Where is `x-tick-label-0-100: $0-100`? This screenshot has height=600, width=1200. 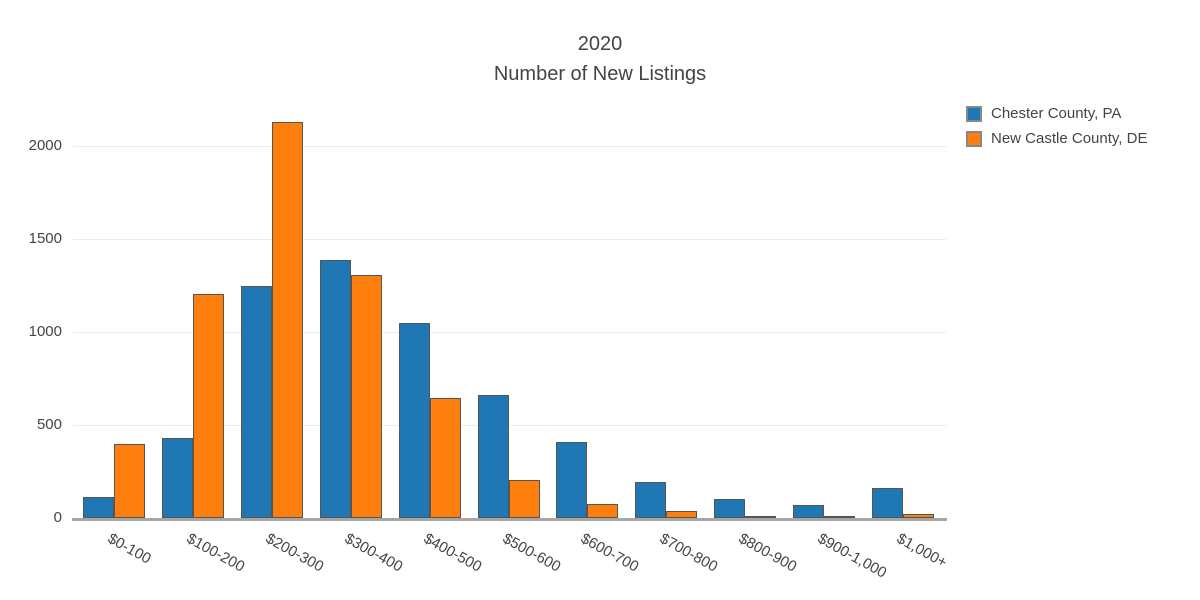 x-tick-label-0-100: $0-100 is located at coordinates (130, 549).